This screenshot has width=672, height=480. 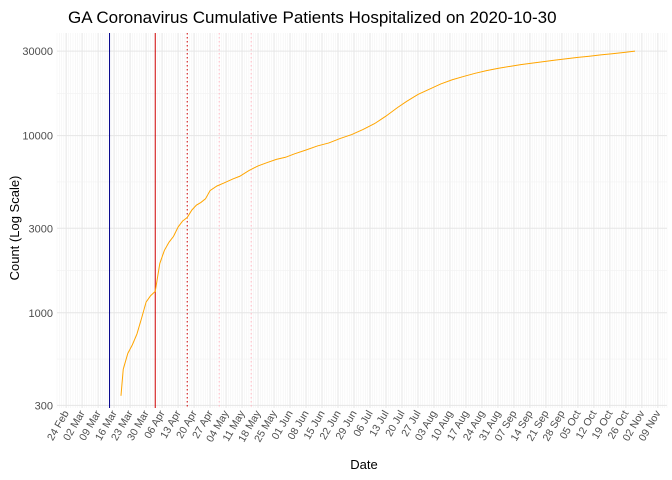 I want to click on x-axis-title: Date, so click(x=363, y=464).